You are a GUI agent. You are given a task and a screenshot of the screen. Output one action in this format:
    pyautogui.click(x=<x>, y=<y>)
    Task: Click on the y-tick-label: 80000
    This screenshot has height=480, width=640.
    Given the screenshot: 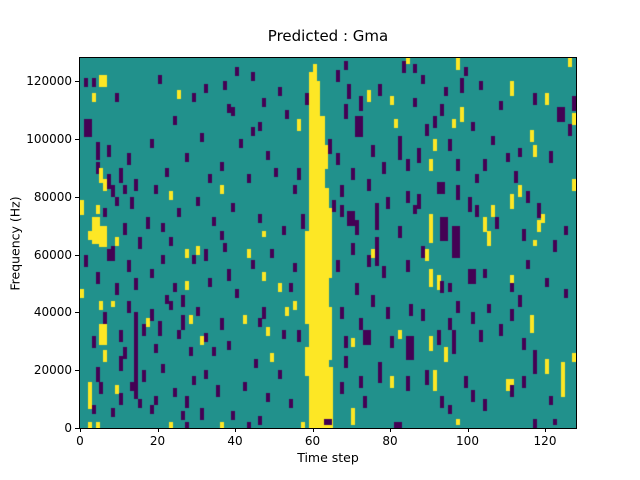 What is the action you would take?
    pyautogui.click(x=52, y=196)
    